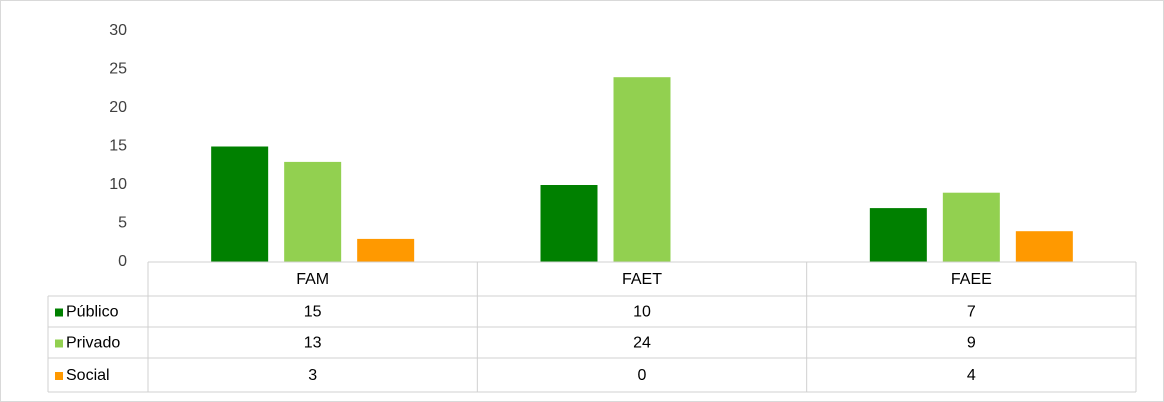  I want to click on y-tick-label: 10, so click(118, 184).